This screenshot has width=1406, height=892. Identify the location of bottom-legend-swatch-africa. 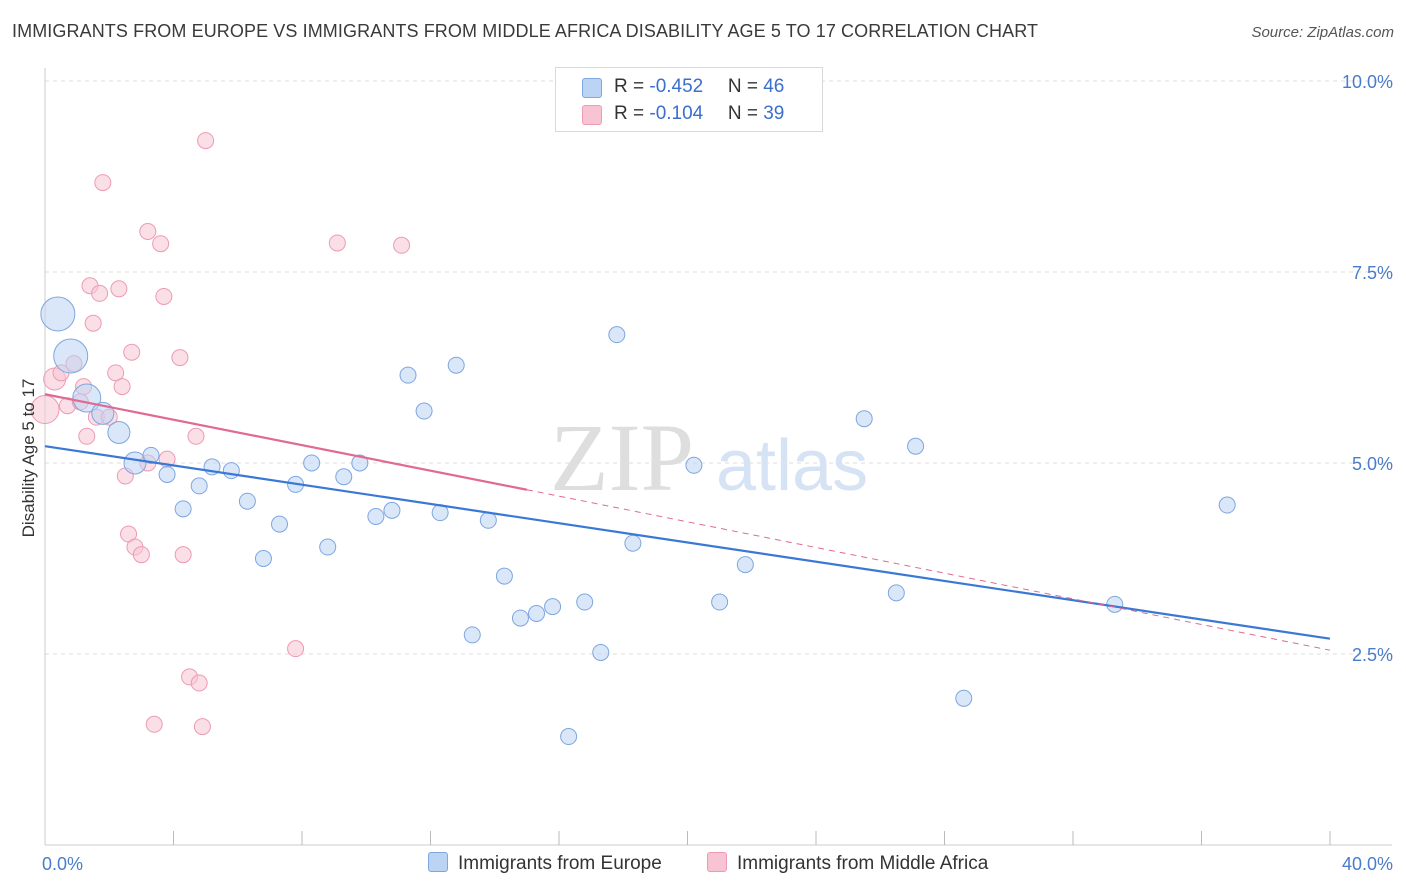
(717, 862).